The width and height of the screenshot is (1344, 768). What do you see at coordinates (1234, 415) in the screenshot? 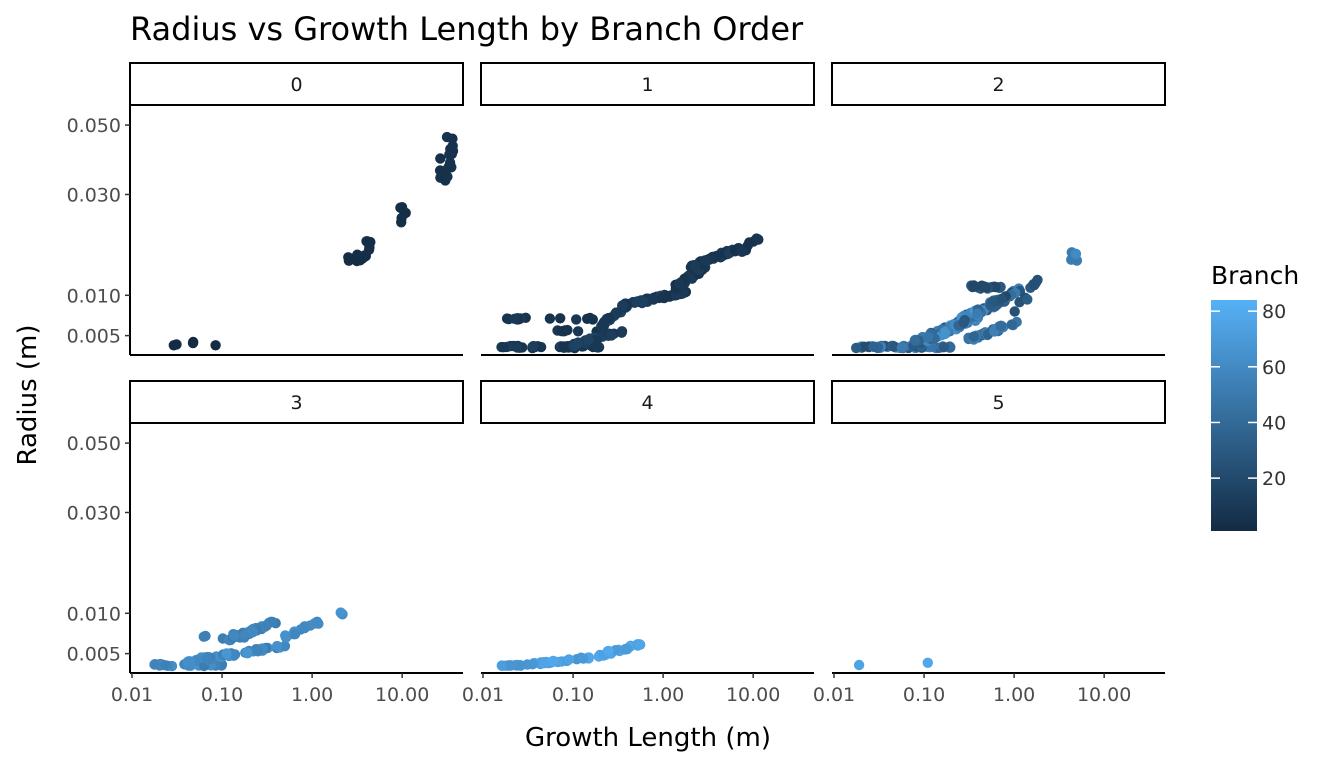
I see `legend-colorbar` at bounding box center [1234, 415].